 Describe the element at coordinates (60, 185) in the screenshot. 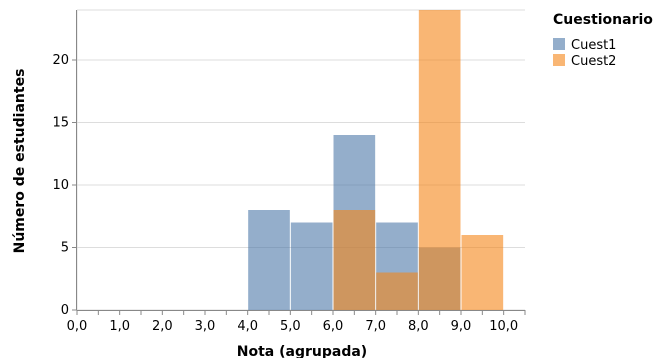

I see `y-tick-label: 10` at that location.